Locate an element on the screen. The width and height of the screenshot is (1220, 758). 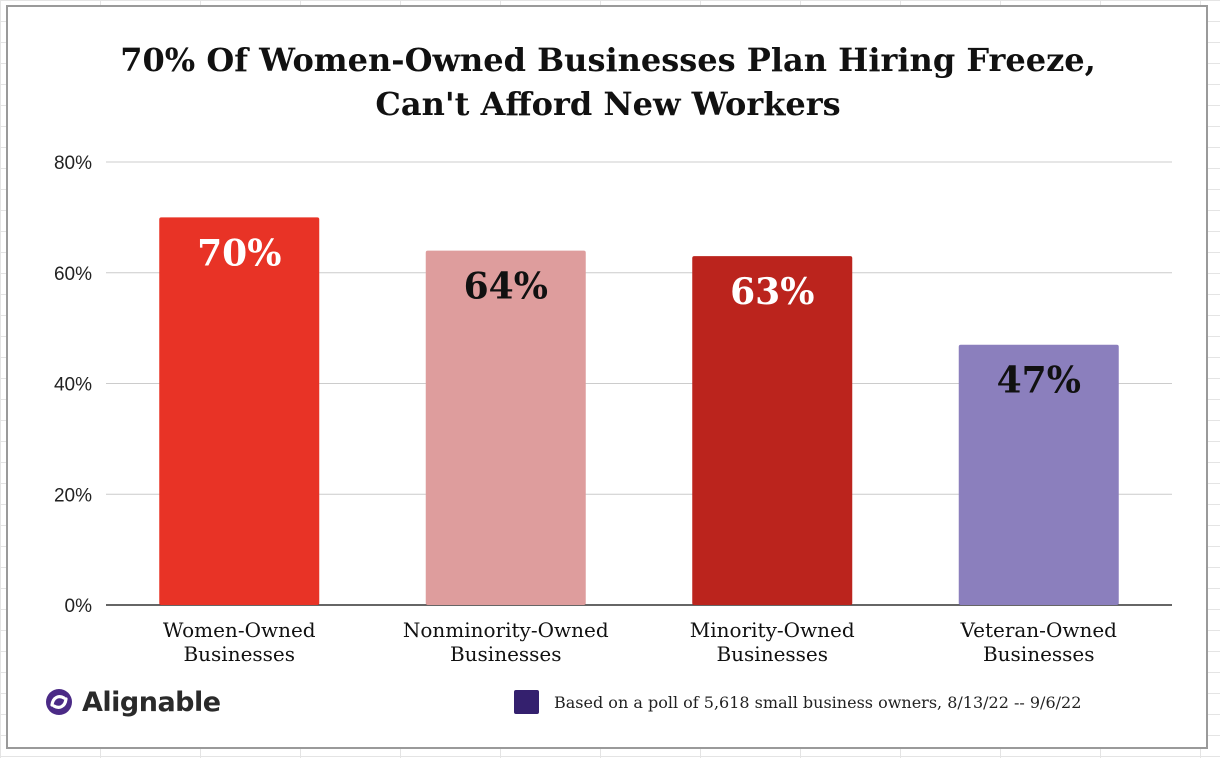
logo-wordmark: Alignable is located at coordinates (151, 702).